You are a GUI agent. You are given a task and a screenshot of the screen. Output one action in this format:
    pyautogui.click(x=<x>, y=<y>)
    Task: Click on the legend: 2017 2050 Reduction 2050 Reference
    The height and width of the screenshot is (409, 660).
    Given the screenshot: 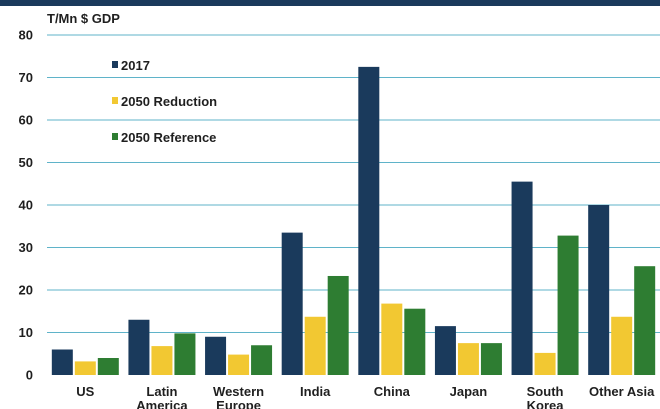 What is the action you would take?
    pyautogui.click(x=164, y=101)
    